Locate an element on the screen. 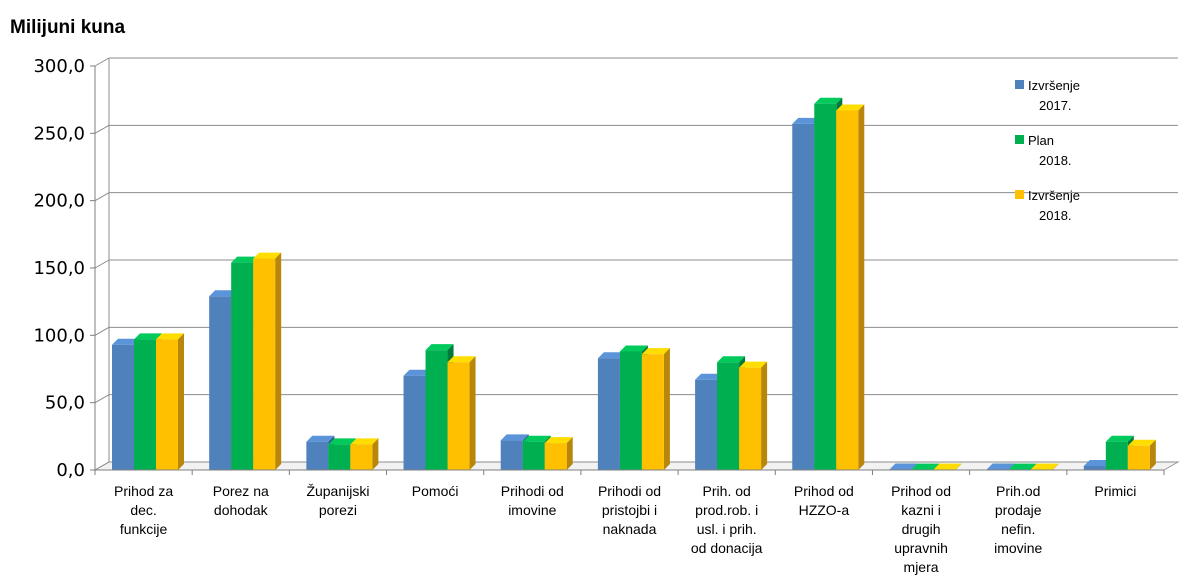 Image resolution: width=1180 pixels, height=588 pixels. x-tick-label: Prihodi od is located at coordinates (629, 491).